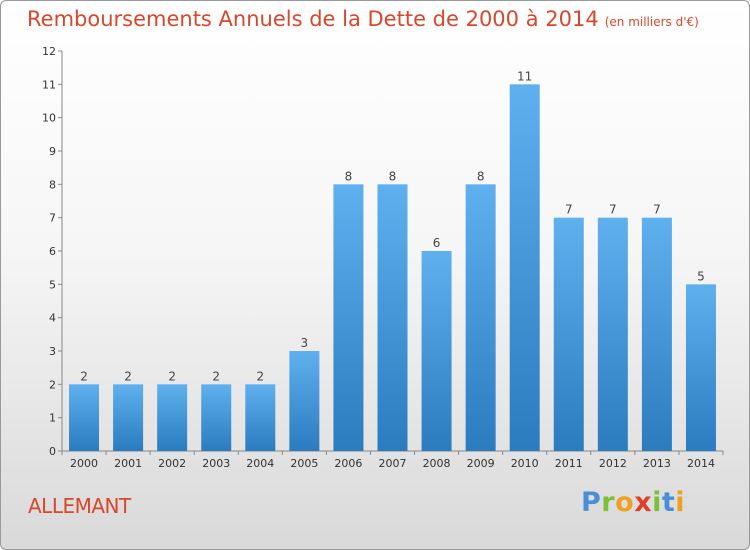 The width and height of the screenshot is (750, 550). What do you see at coordinates (668, 502) in the screenshot?
I see `logo-letter: t` at bounding box center [668, 502].